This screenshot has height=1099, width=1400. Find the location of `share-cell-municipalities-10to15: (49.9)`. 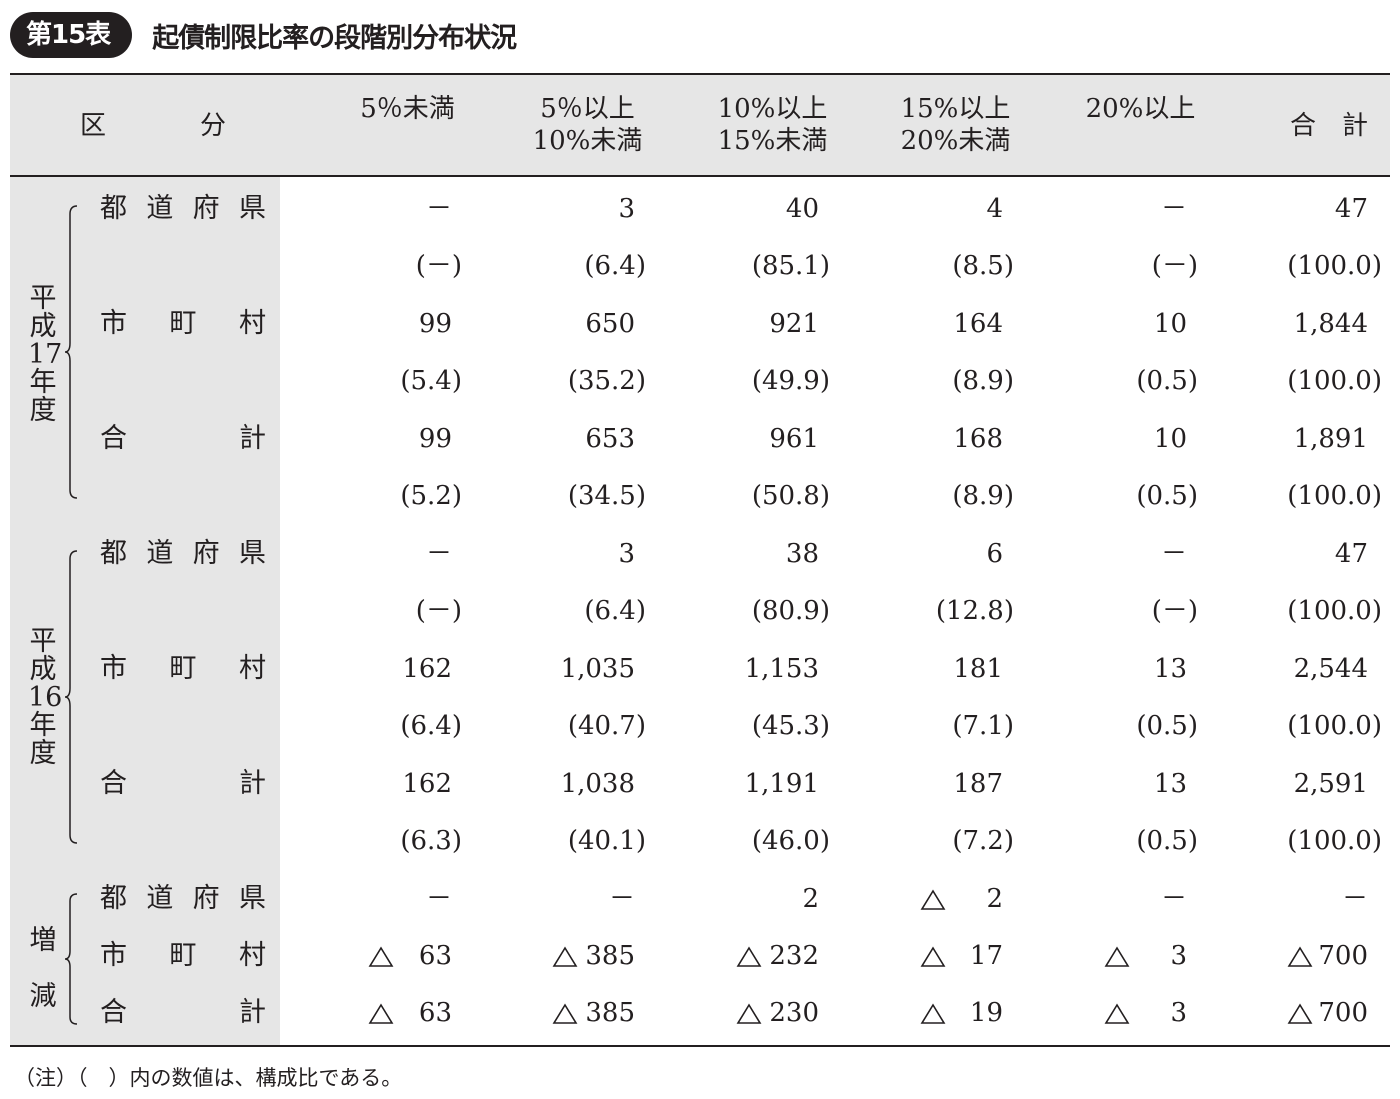

share-cell-municipalities-10to15: (49.9) is located at coordinates (790, 381).